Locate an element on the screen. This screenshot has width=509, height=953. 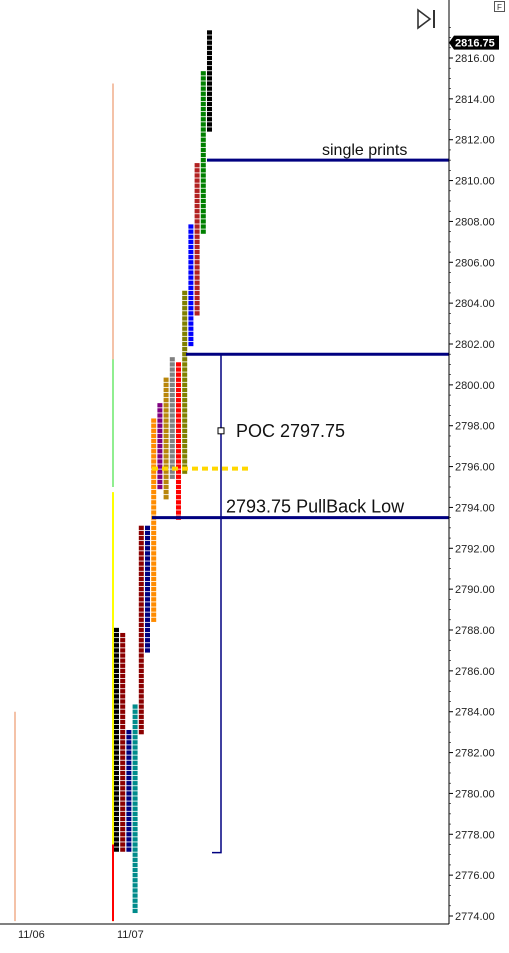
price-tick-label: 2780.00 is located at coordinates (475, 794).